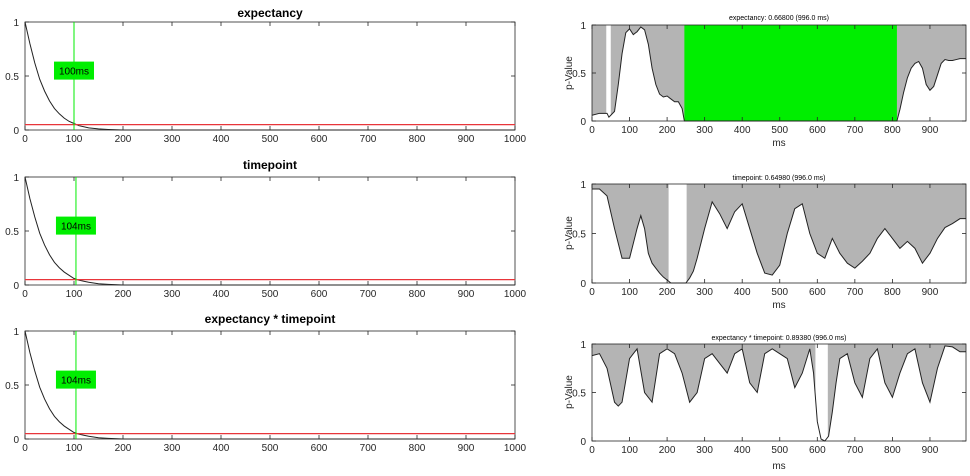 The width and height of the screenshot is (970, 476). I want to click on right-panel-timepoint: timepoint: 0.64980 (996.0 ms) ms p-Value, so click(695, 243).